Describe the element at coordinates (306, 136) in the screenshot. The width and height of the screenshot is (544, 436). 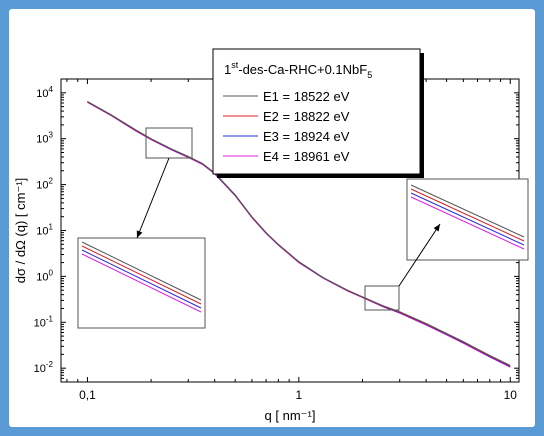
I see `legend-entry: E3 = 18924 eV` at that location.